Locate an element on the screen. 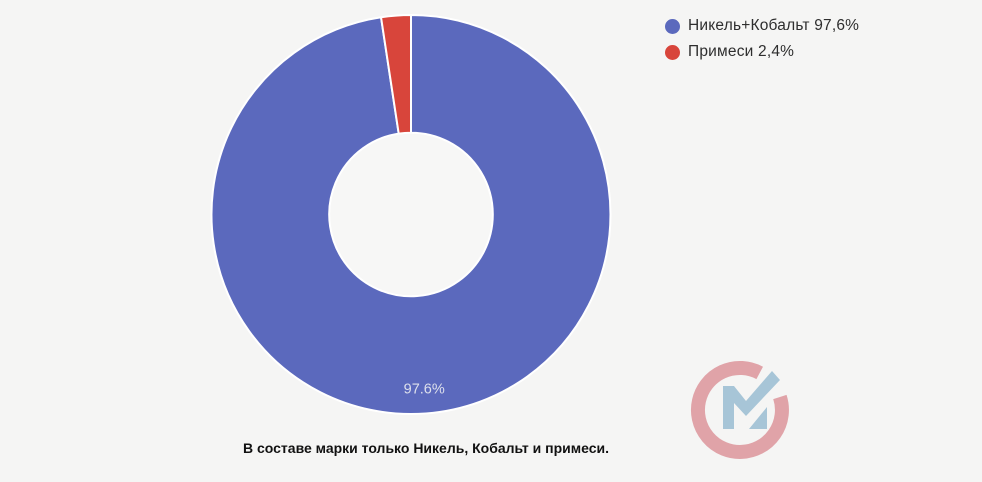  legend-item-impurities: Примеси 2,4% is located at coordinates (762, 52).